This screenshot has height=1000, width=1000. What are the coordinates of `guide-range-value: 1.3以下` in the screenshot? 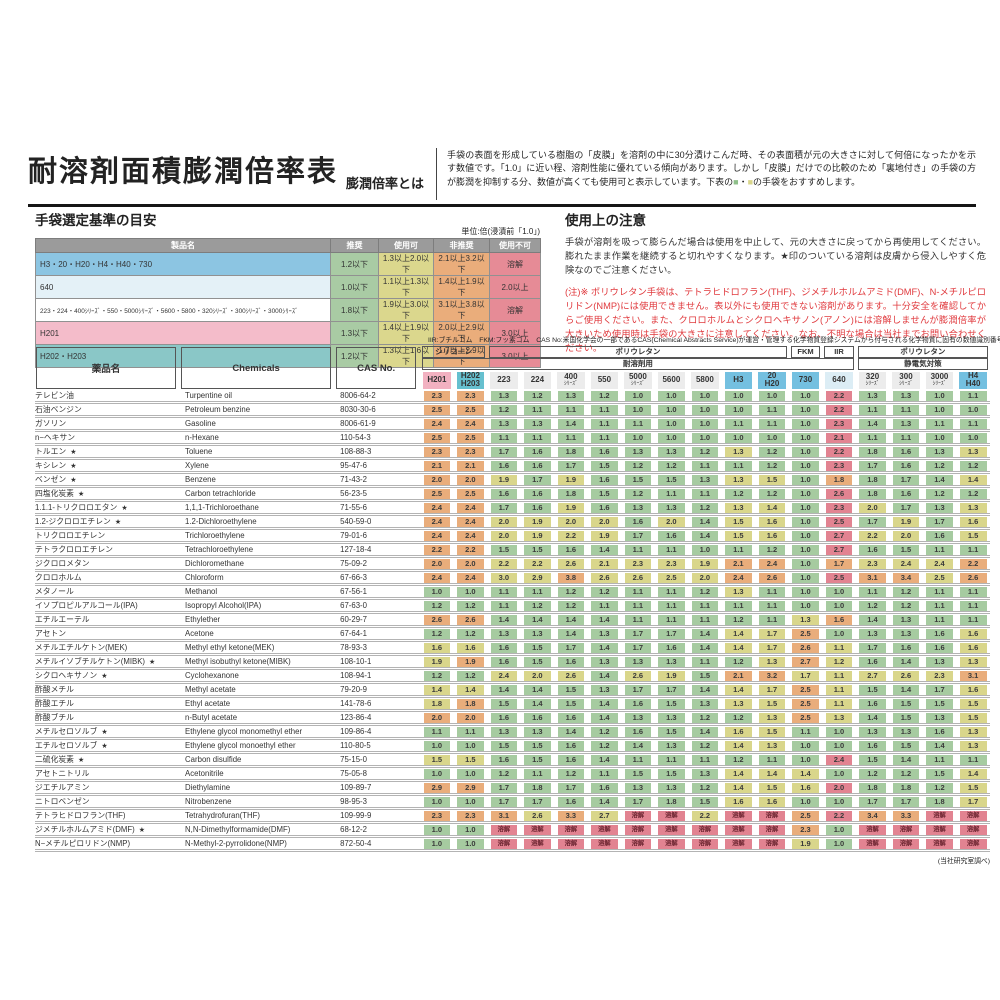 It's located at (354, 333).